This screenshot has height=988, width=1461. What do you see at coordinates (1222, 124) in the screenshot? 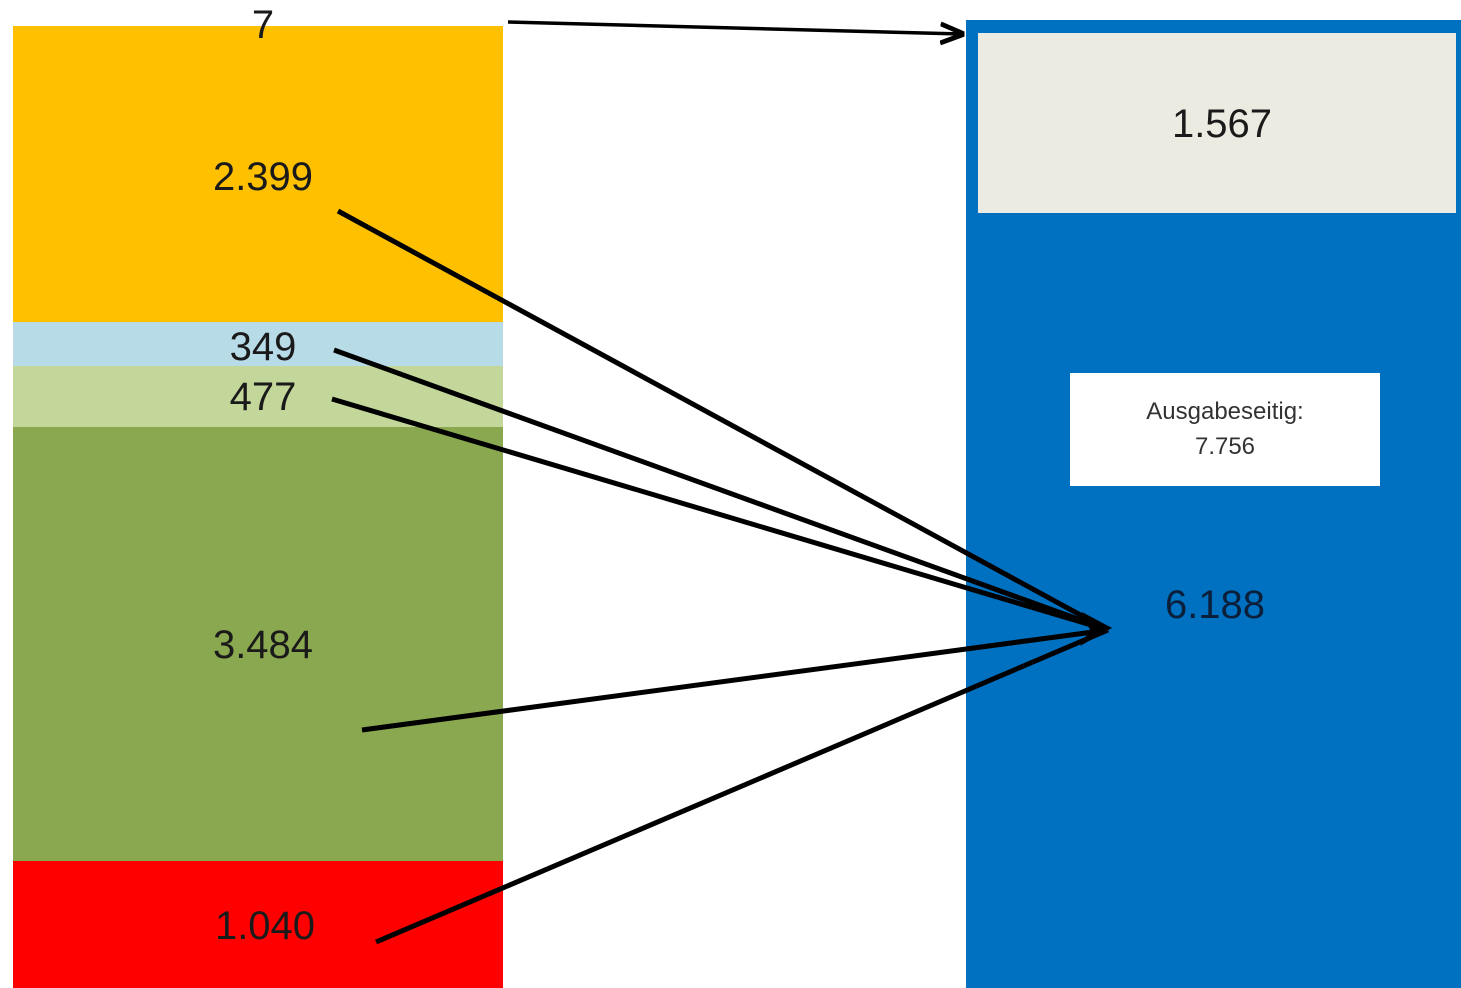
I see `label-1567: 1.567` at bounding box center [1222, 124].